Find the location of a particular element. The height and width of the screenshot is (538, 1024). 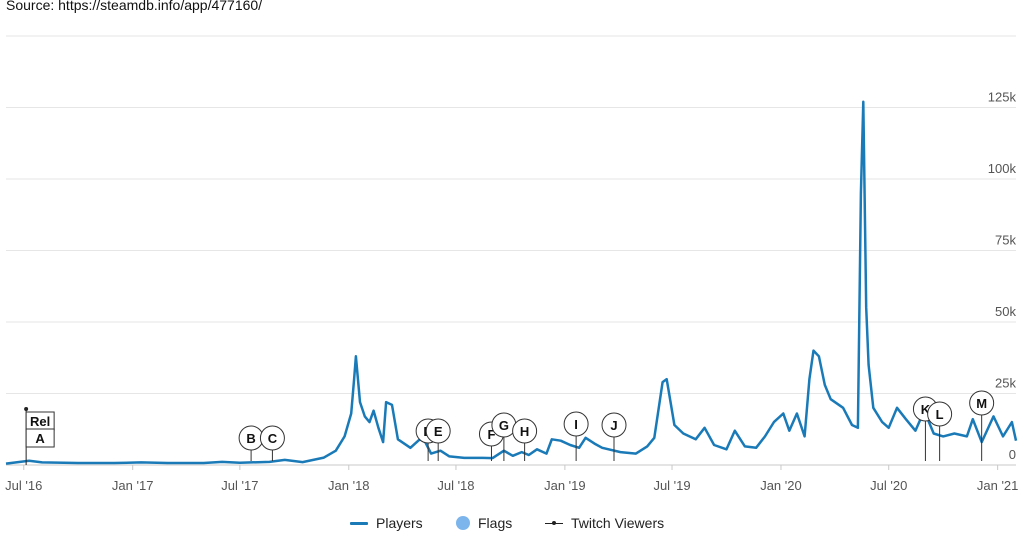

y-tick-label: 50k is located at coordinates (1005, 311).